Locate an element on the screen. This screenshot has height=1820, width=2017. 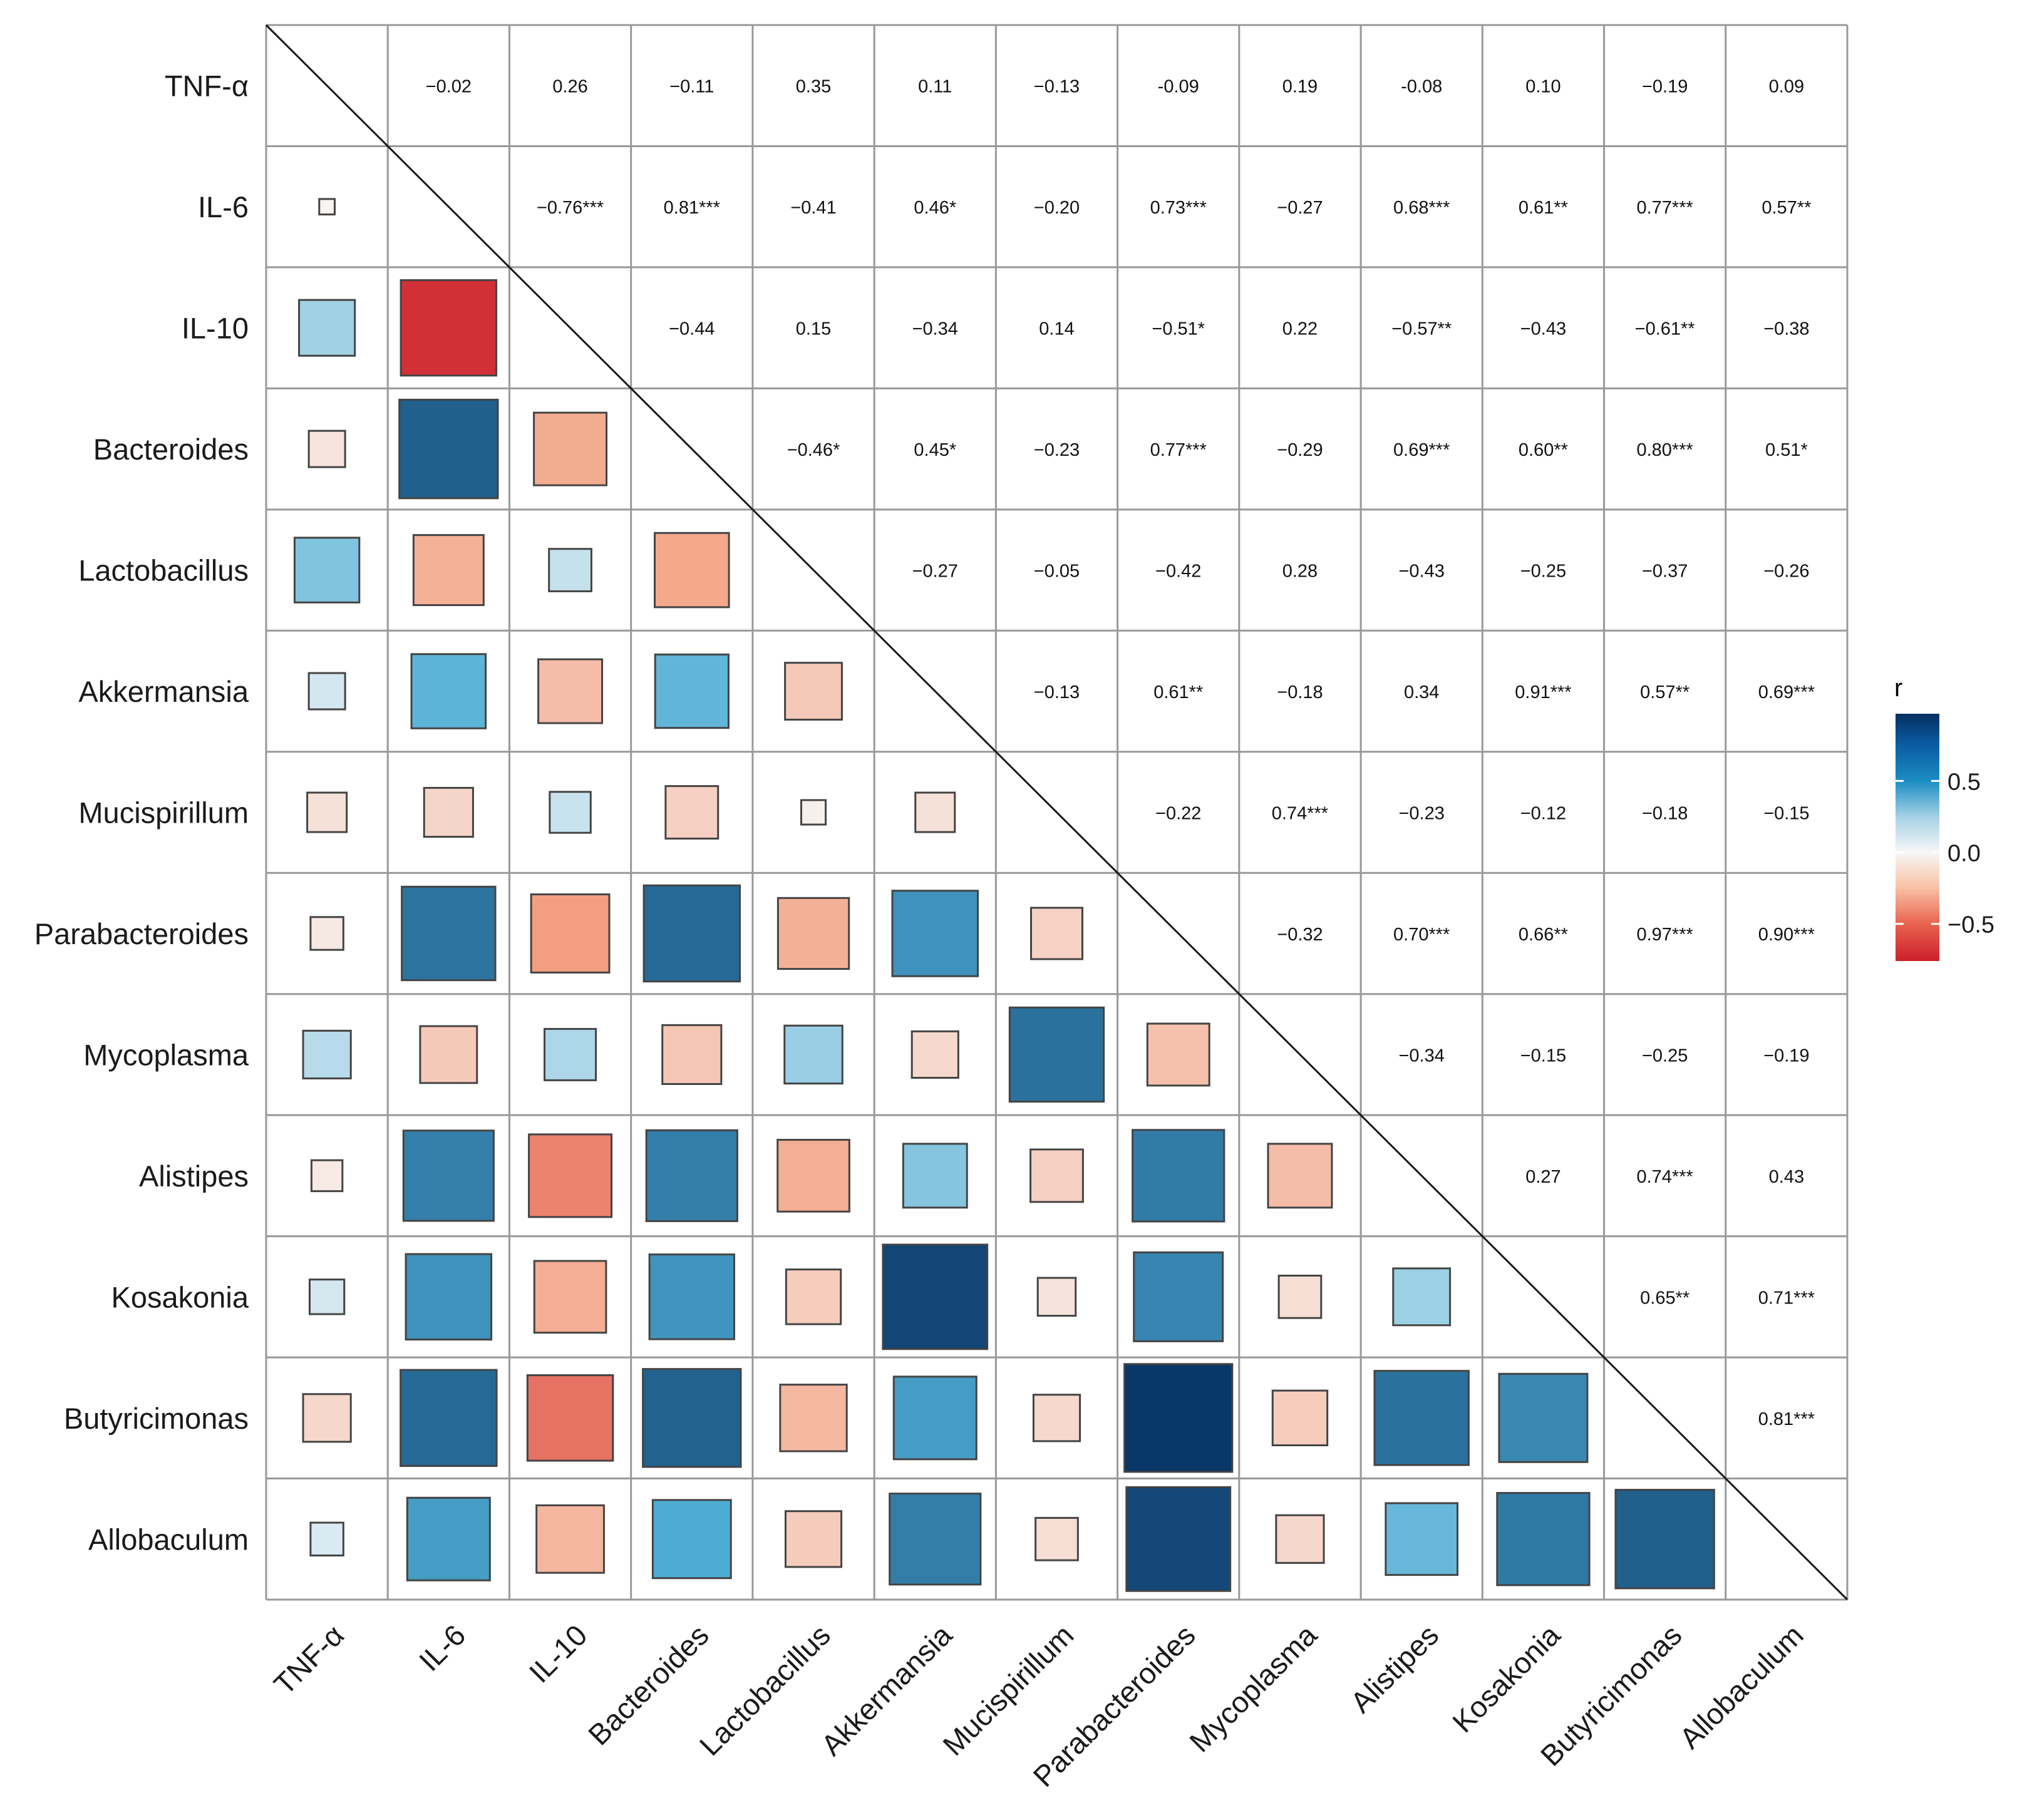
corr-value-label: −0.12 is located at coordinates (1543, 814).